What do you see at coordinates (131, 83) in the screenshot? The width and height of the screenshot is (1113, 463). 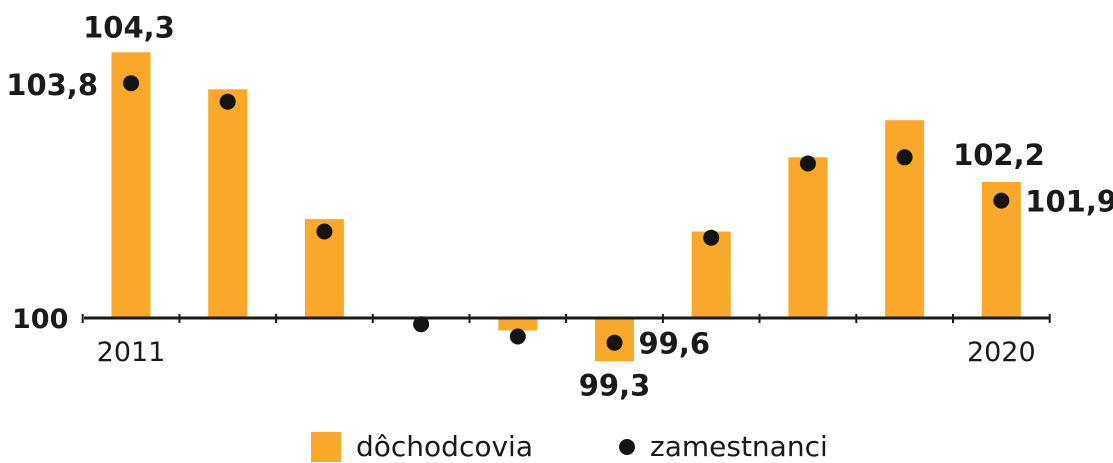 I see `point-2011` at bounding box center [131, 83].